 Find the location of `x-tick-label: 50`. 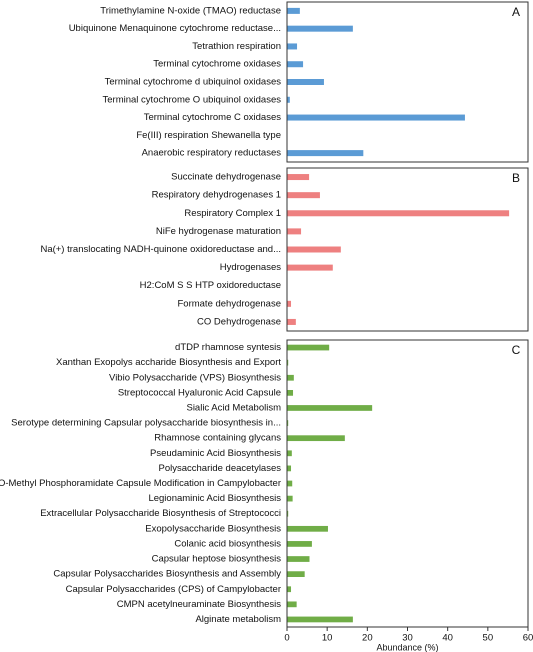

x-tick-label: 50 is located at coordinates (488, 638).